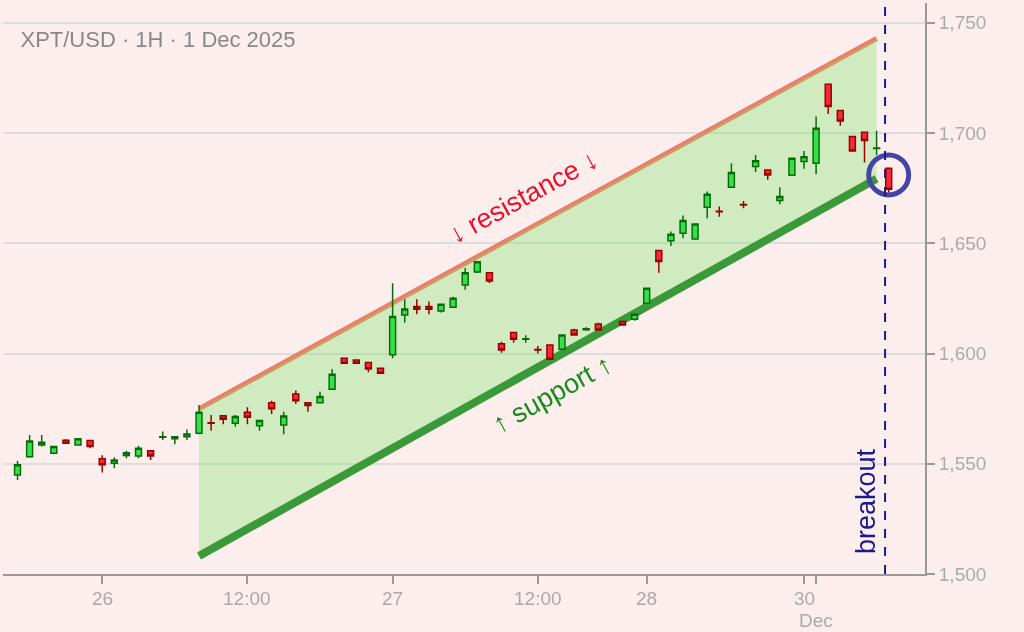 The image size is (1024, 632). I want to click on x-tick-label: 26, so click(103, 598).